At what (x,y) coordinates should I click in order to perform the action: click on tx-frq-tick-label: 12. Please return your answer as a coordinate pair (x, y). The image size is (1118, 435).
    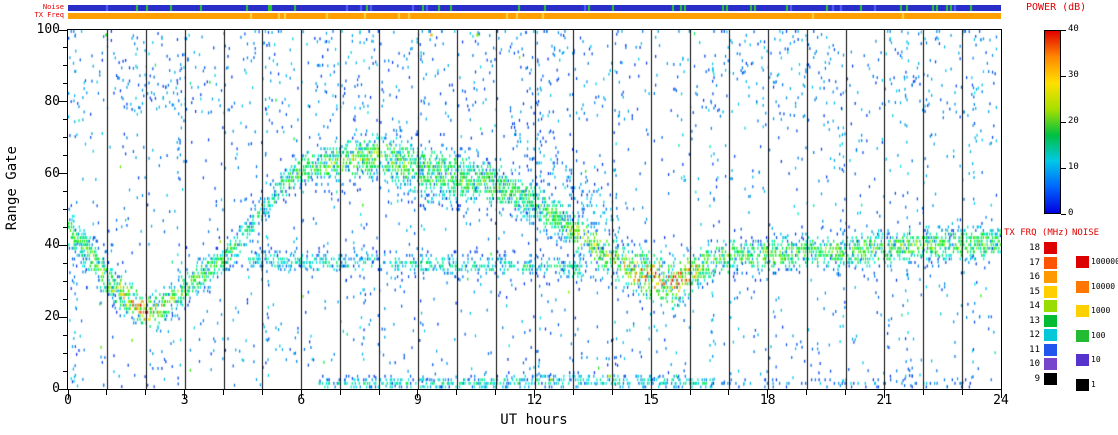
    Looking at the image, I should click on (1034, 335).